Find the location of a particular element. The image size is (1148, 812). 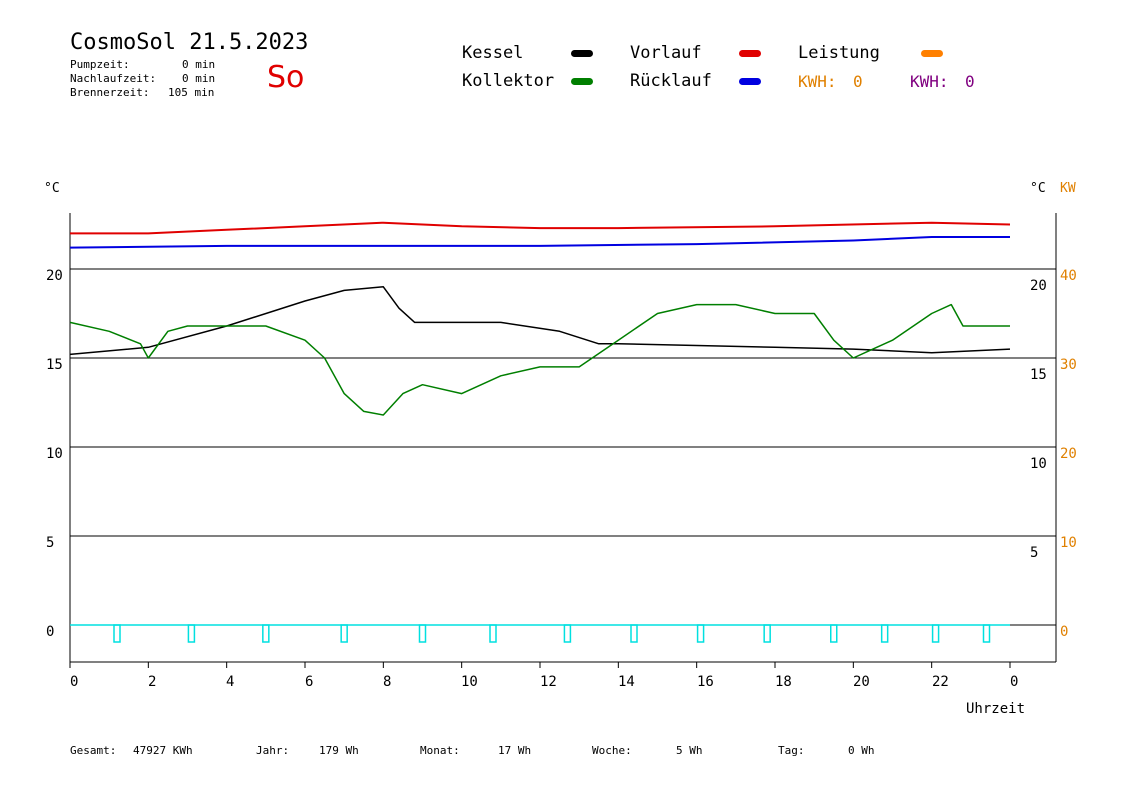

y-right-tick-15: 15 is located at coordinates (1038, 375).